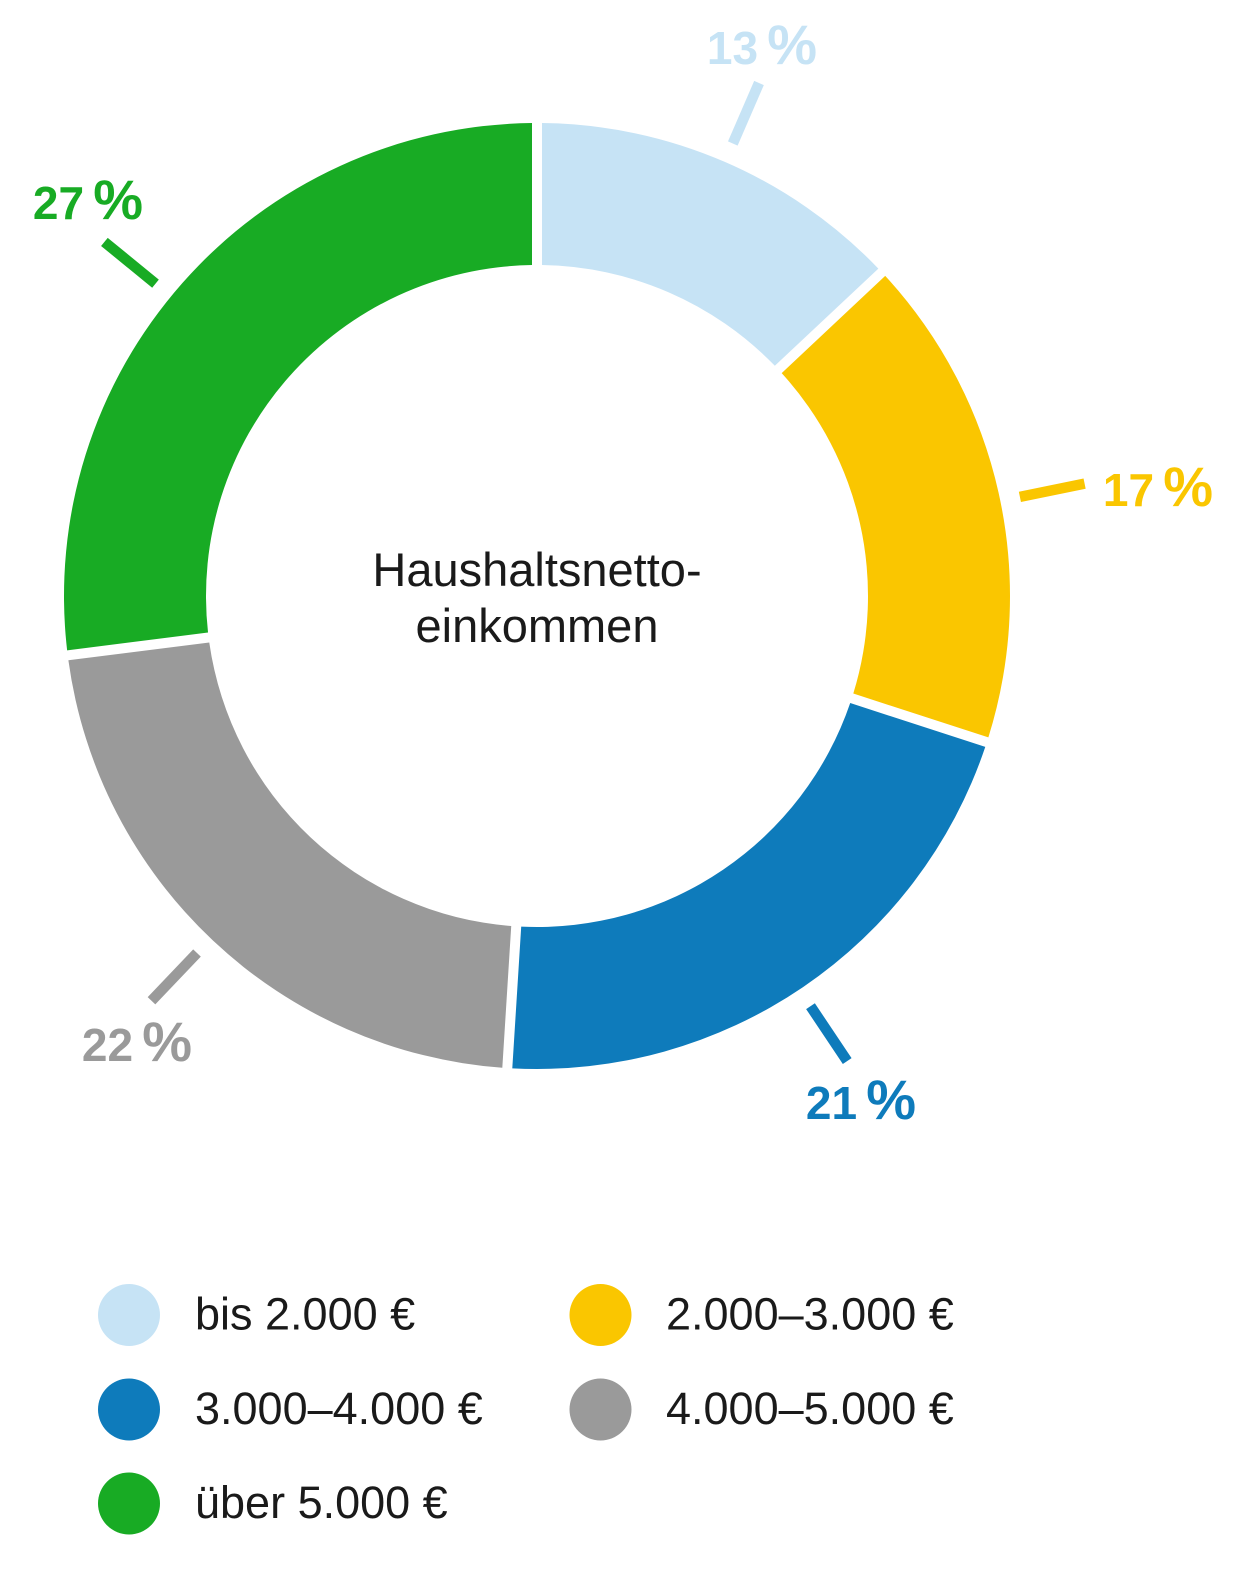  Describe the element at coordinates (537, 625) in the screenshot. I see `svg-text: einkommen` at that location.